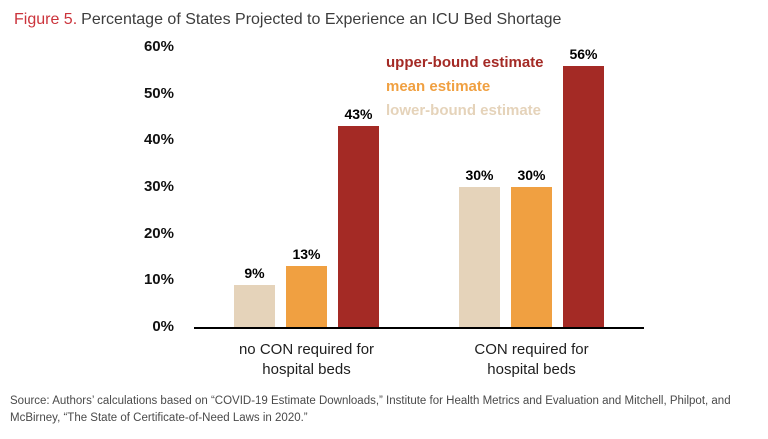 The image size is (768, 439). What do you see at coordinates (158, 46) in the screenshot?
I see `y-tick-label: 60%` at bounding box center [158, 46].